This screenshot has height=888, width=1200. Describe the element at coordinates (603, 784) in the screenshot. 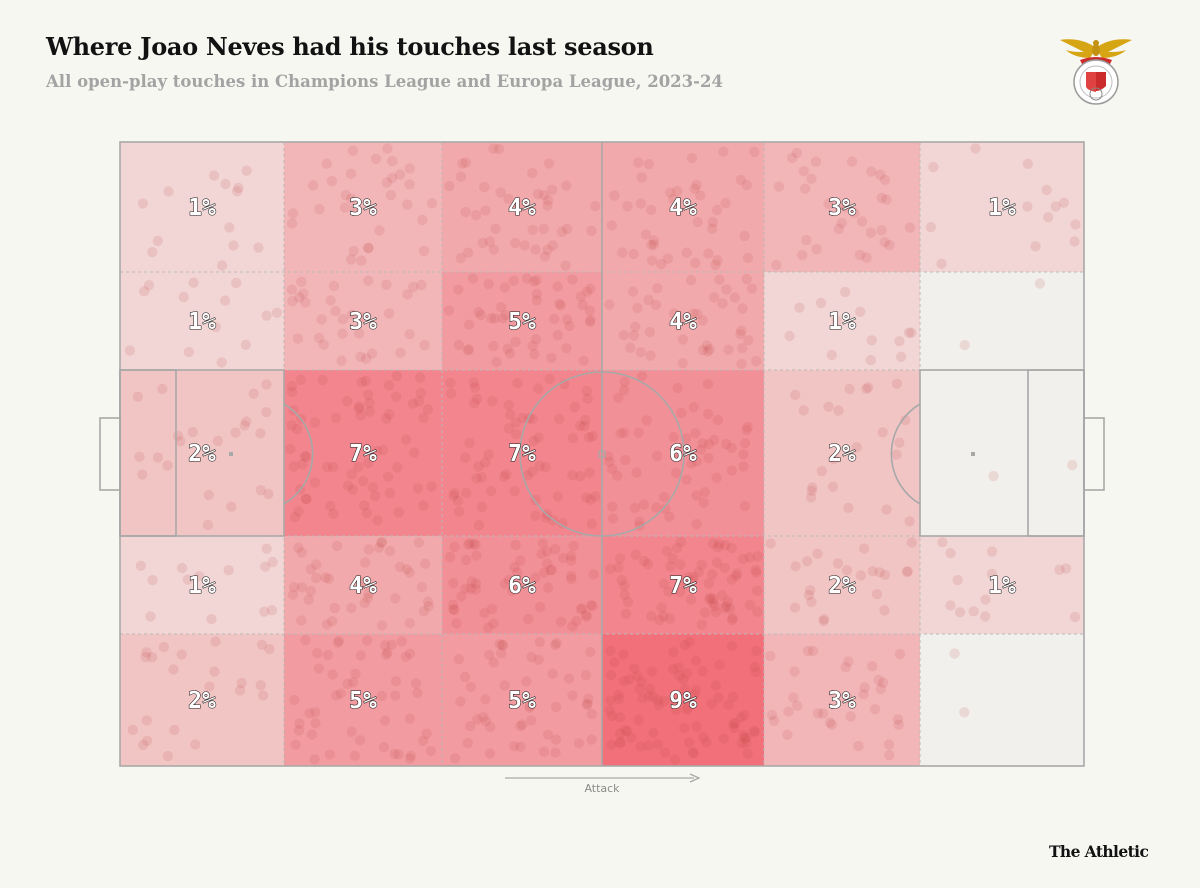

I see `attack-direction: Attack` at that location.